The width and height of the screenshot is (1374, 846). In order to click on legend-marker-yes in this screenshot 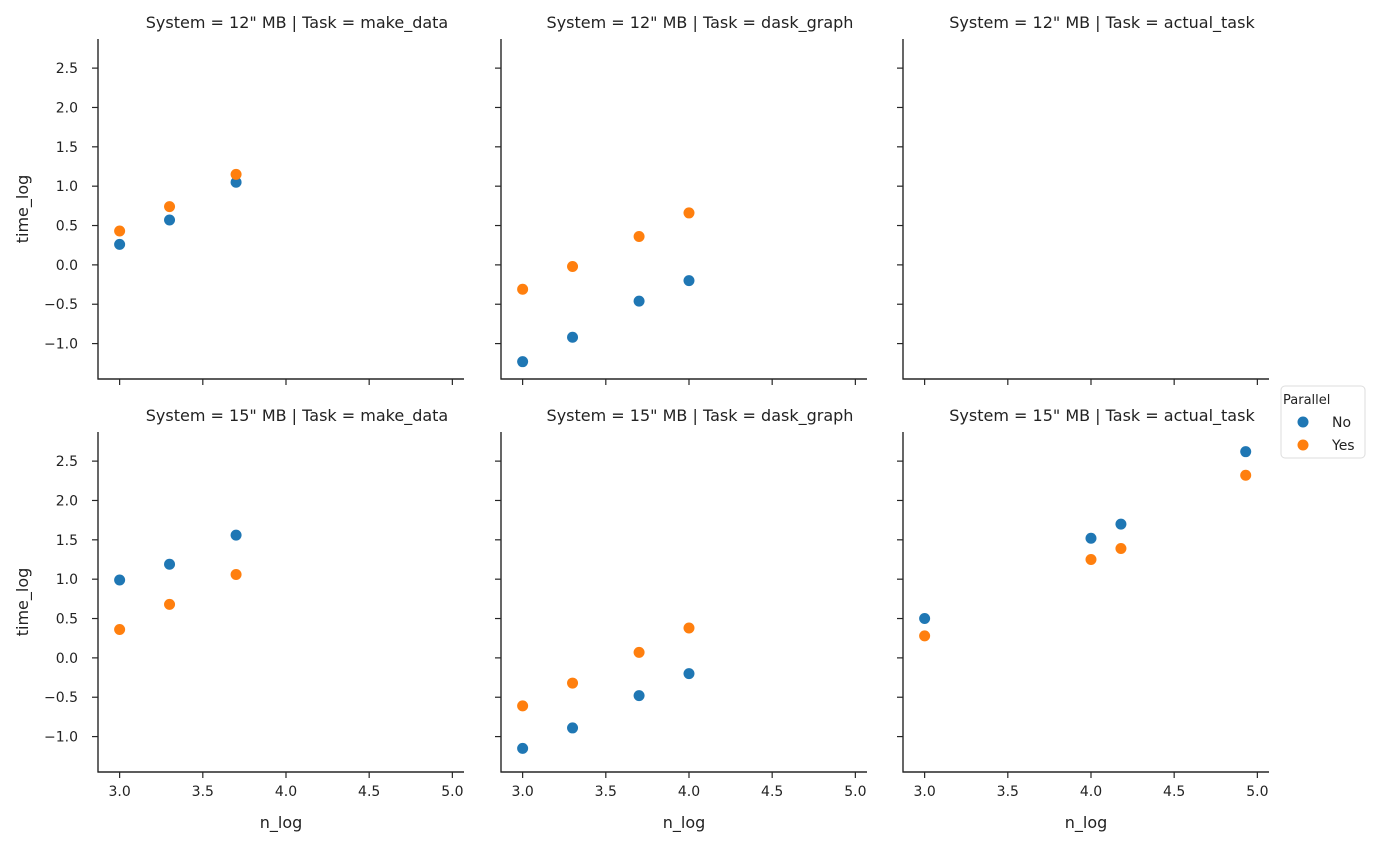, I will do `click(1303, 445)`.